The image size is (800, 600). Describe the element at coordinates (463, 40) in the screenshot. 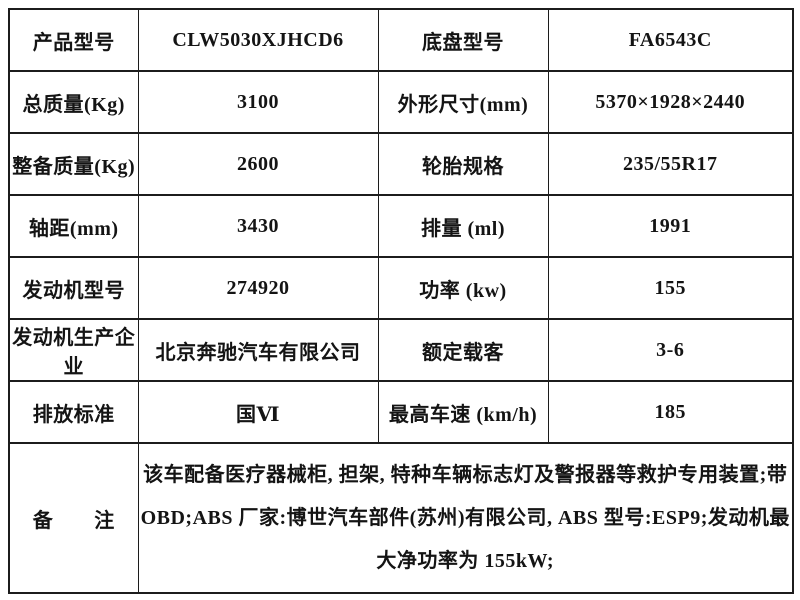

I see `spec-label-chassis-model: 底盘型号` at that location.